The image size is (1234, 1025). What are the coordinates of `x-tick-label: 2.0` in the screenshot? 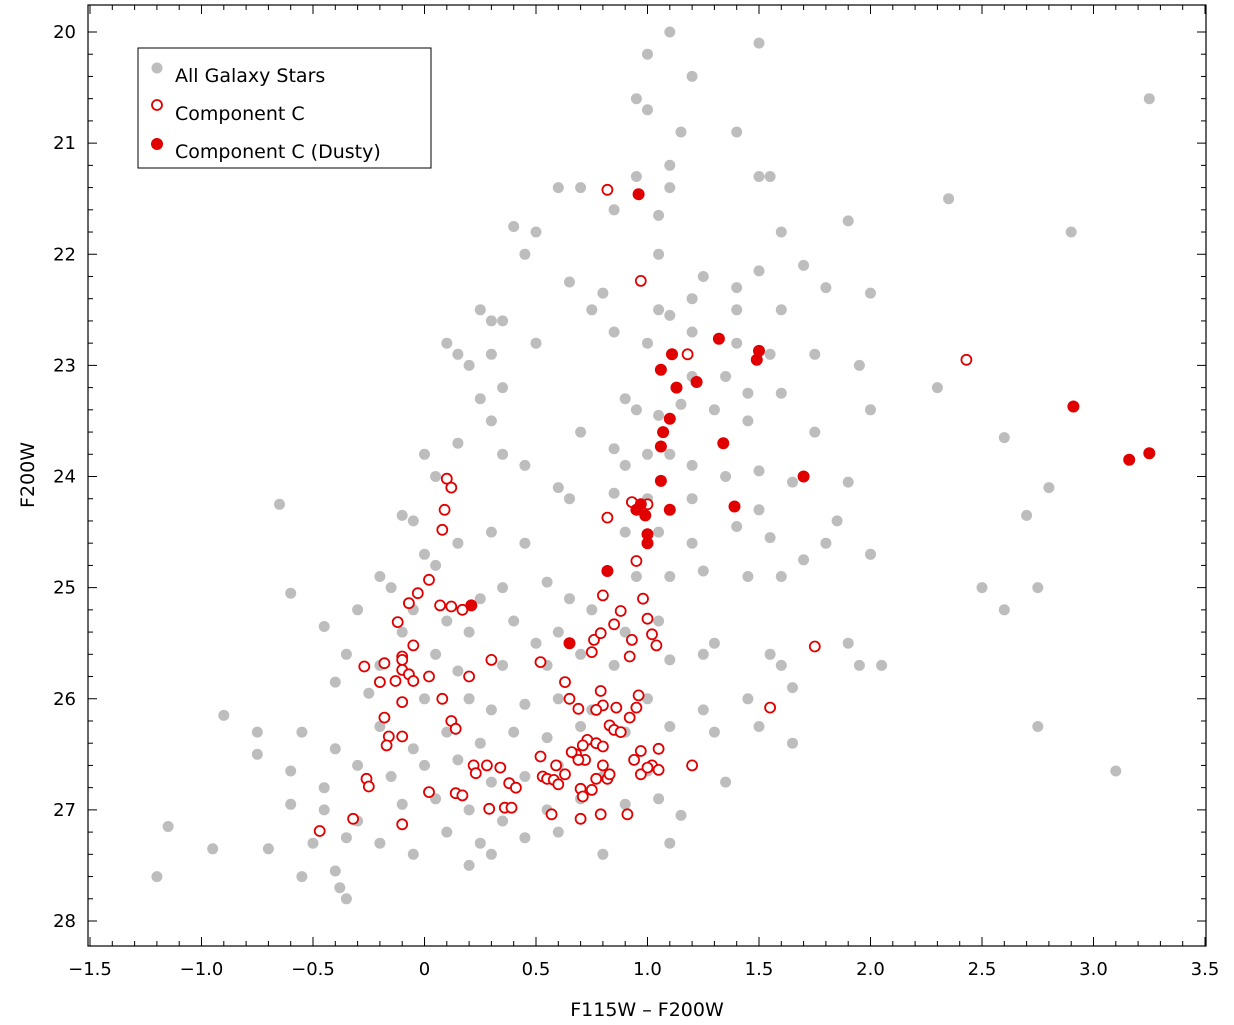 It's located at (870, 969).